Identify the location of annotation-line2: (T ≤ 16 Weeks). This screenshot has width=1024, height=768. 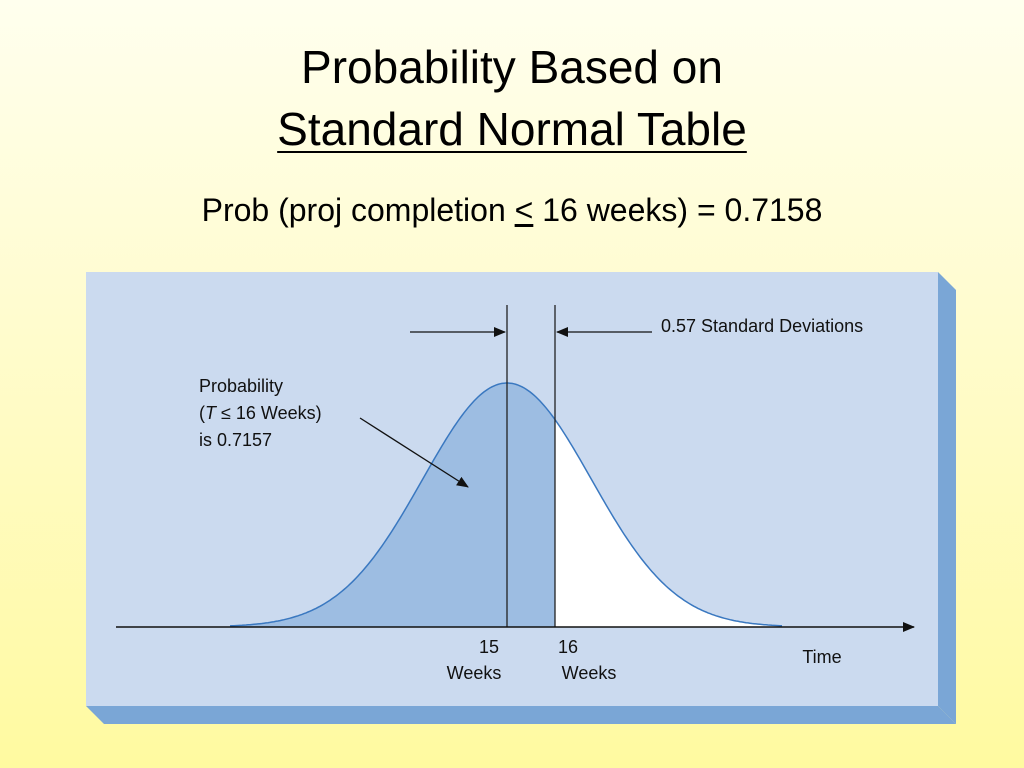
(260, 413).